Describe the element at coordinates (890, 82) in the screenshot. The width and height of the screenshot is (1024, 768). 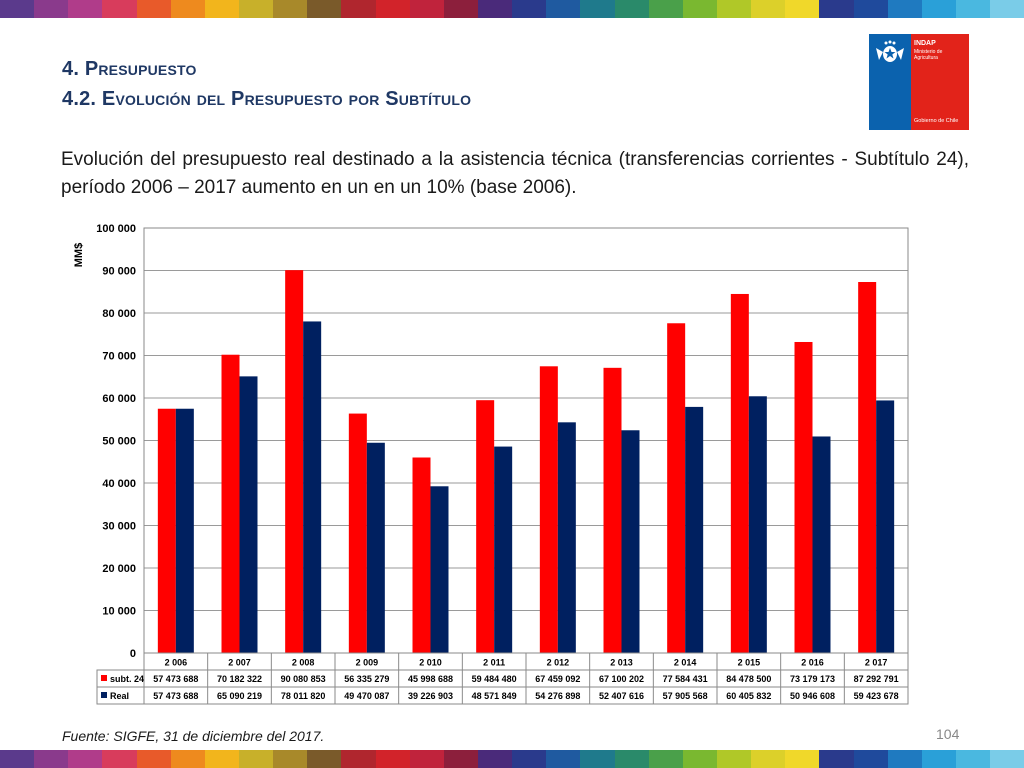
I see `logo-blue-panel` at that location.